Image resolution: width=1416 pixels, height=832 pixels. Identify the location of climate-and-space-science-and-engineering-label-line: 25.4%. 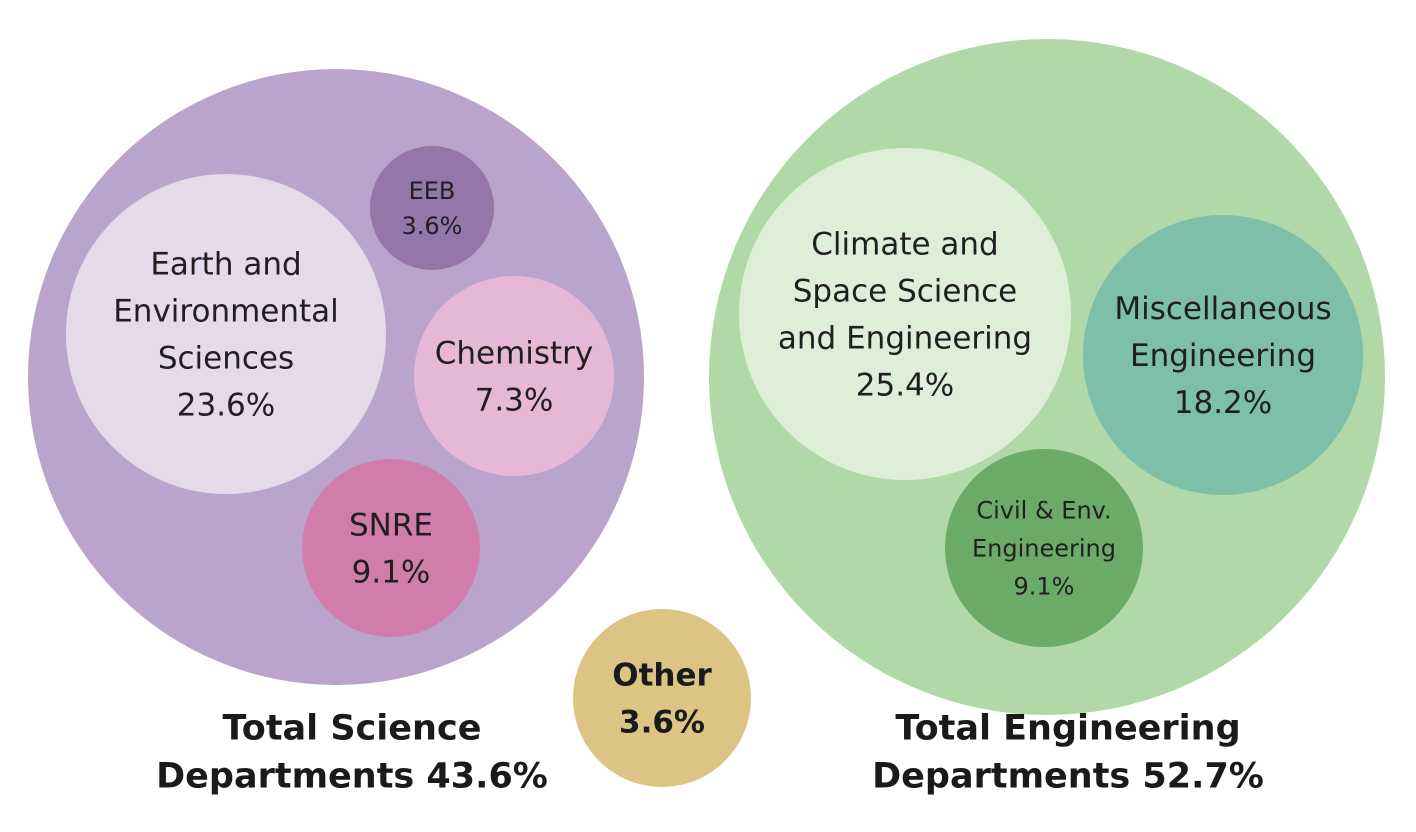
(905, 385).